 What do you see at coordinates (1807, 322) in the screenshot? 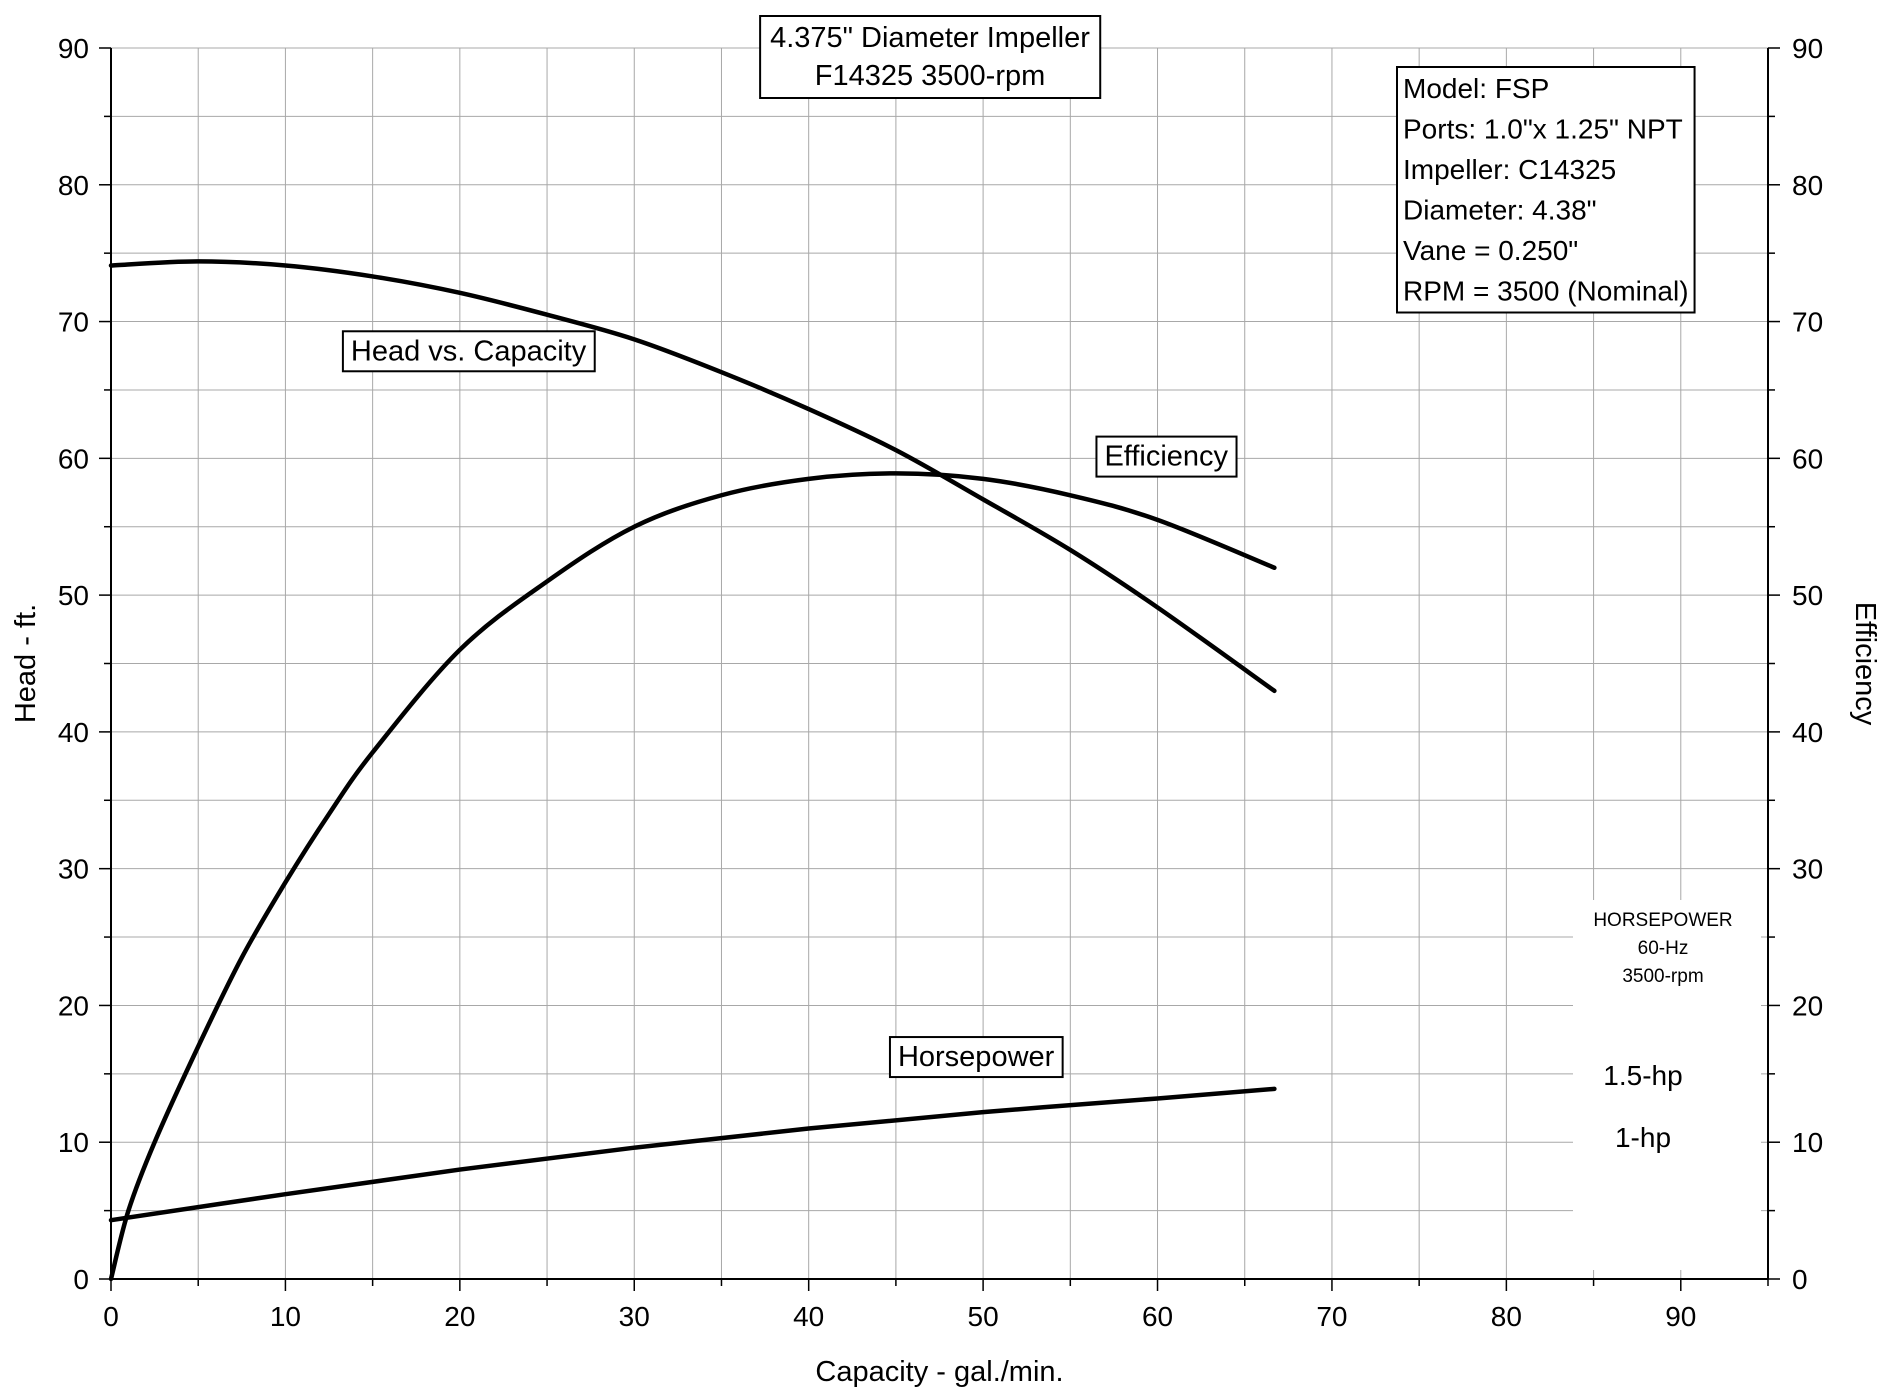
I see `y2-tick-label: 70` at bounding box center [1807, 322].